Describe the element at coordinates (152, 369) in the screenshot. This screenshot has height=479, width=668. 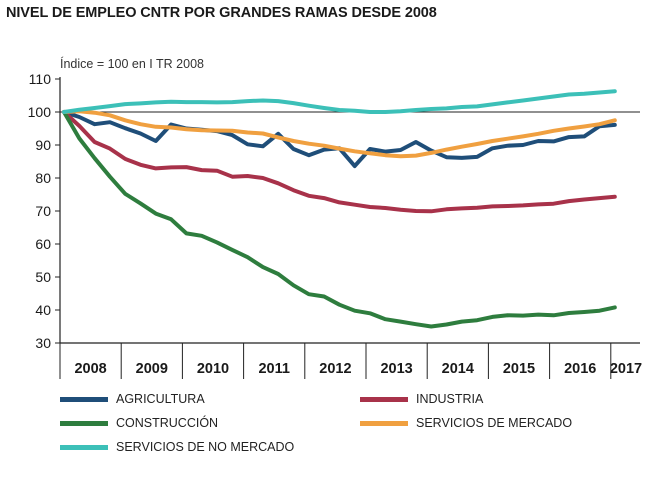
I see `x-tick-label: 2009` at that location.